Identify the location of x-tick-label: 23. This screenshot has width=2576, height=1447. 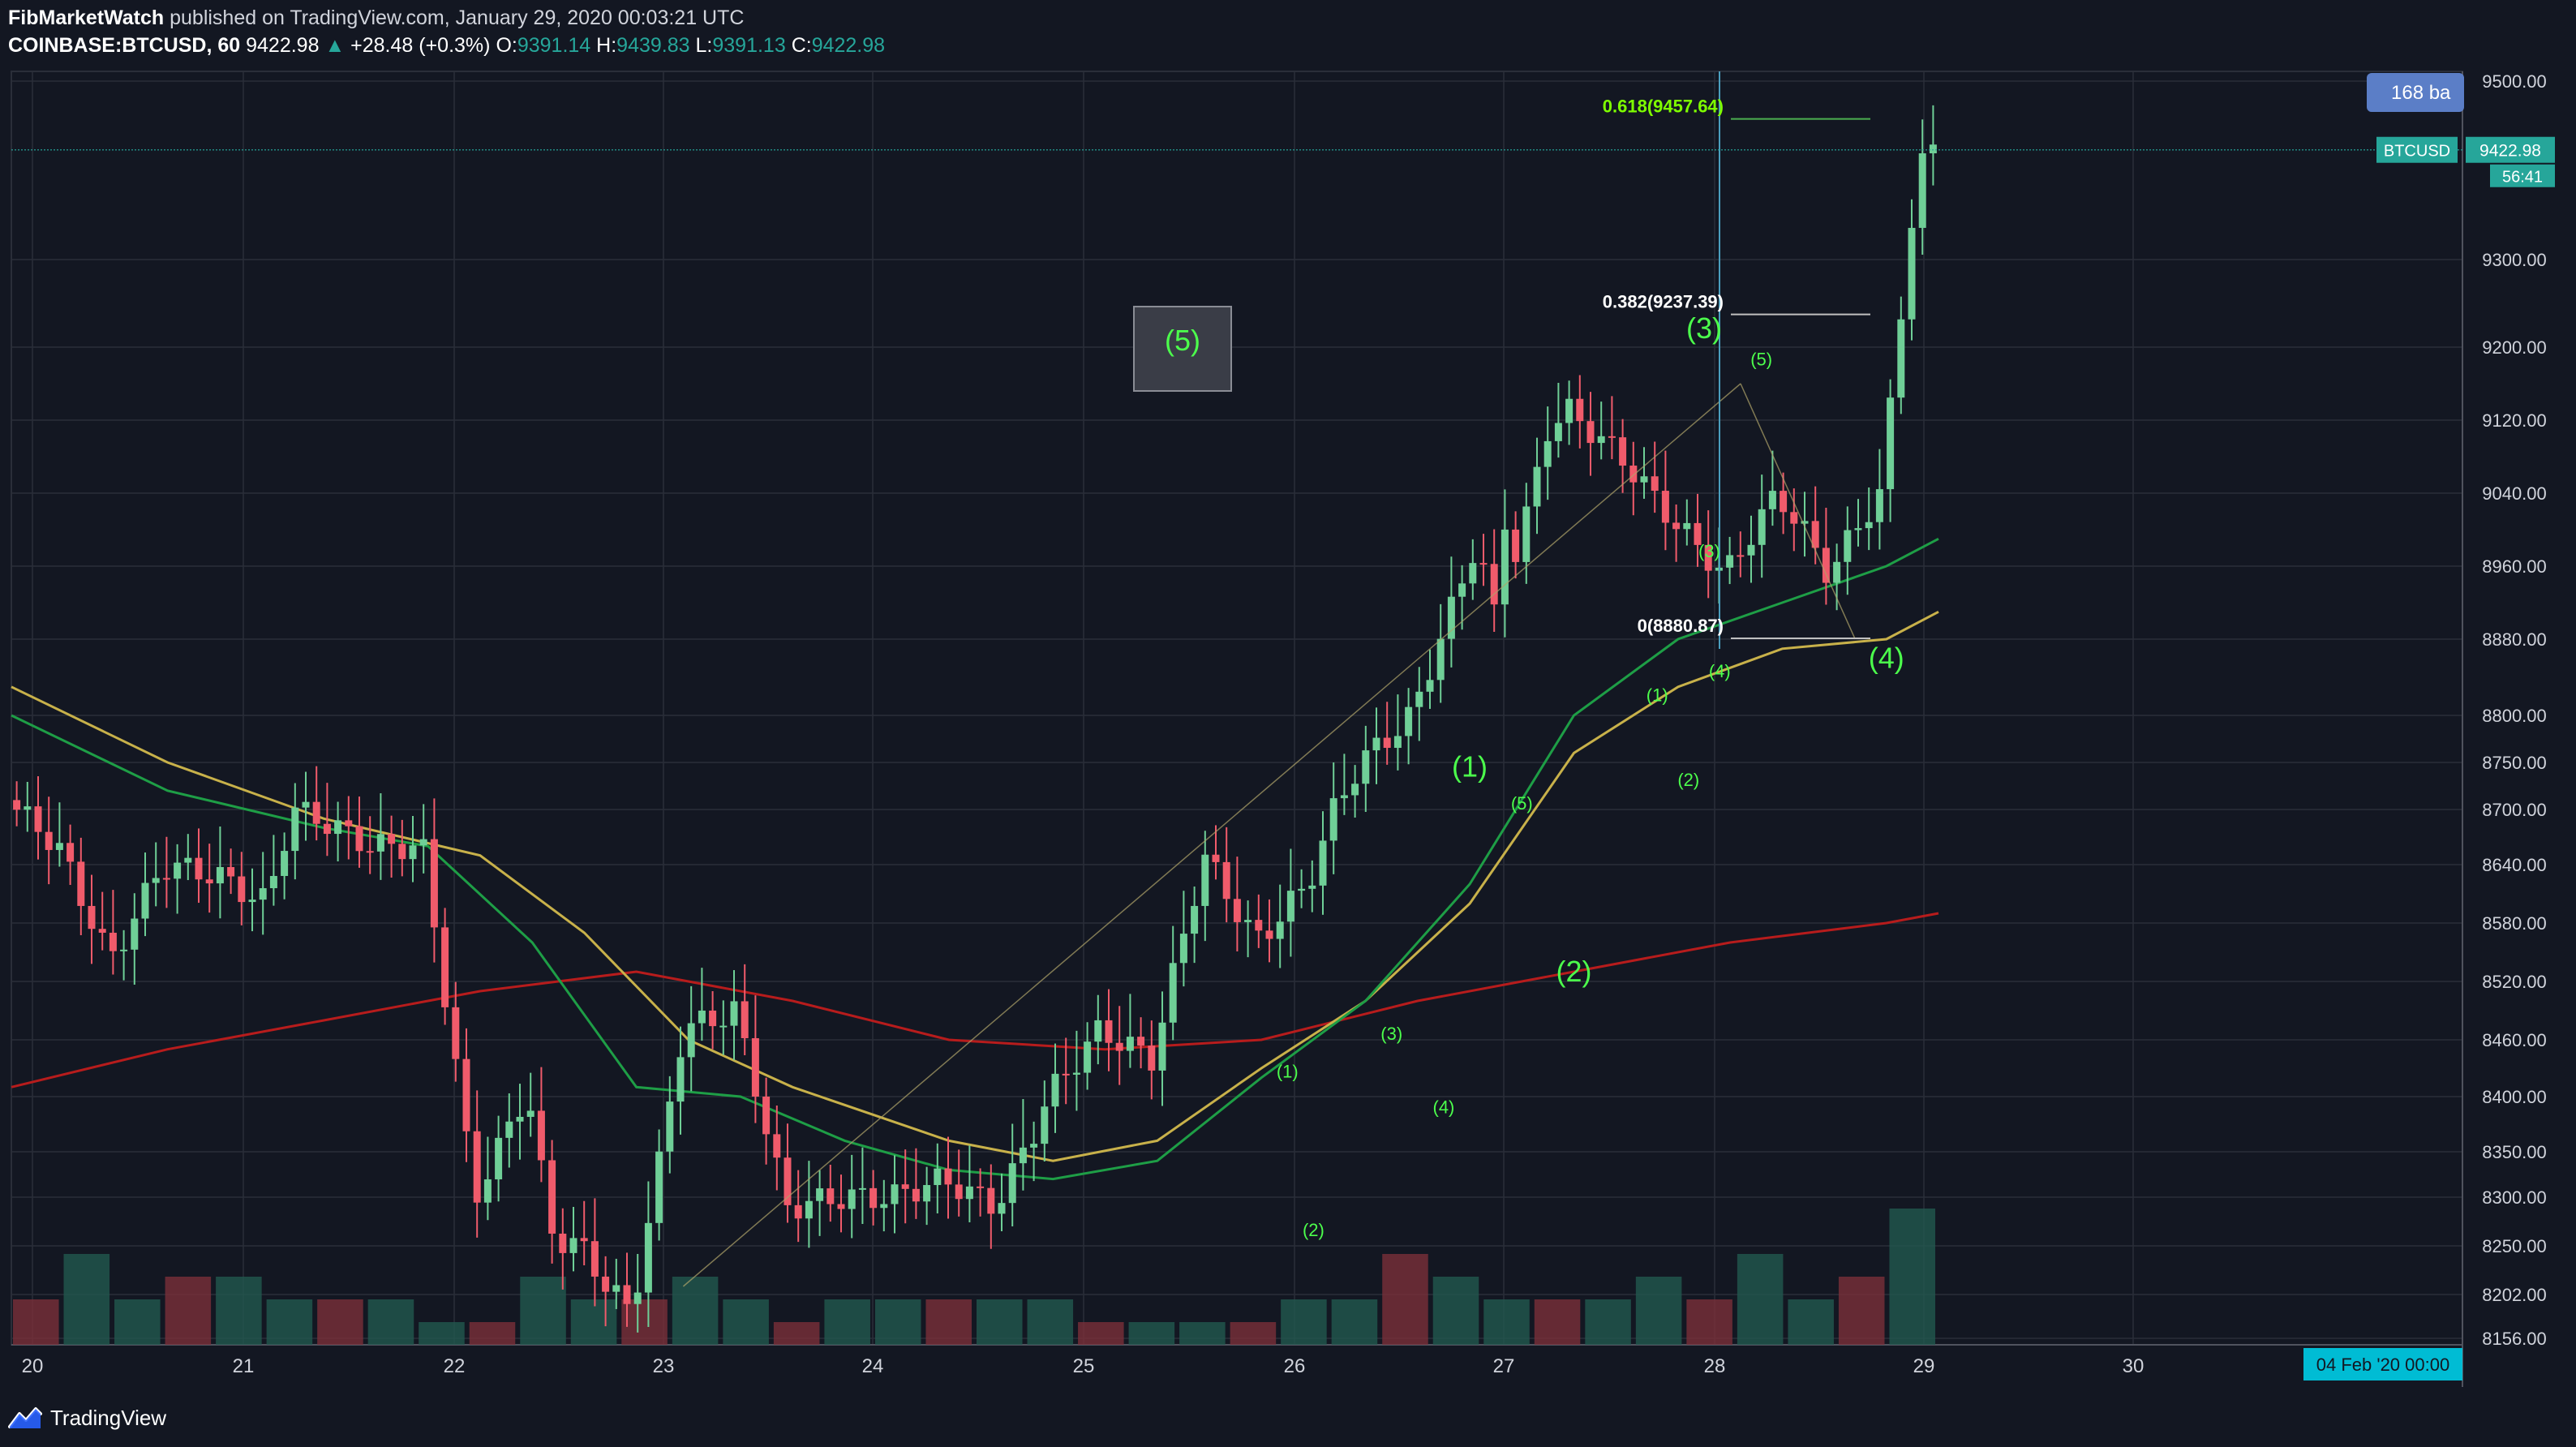
(664, 1366).